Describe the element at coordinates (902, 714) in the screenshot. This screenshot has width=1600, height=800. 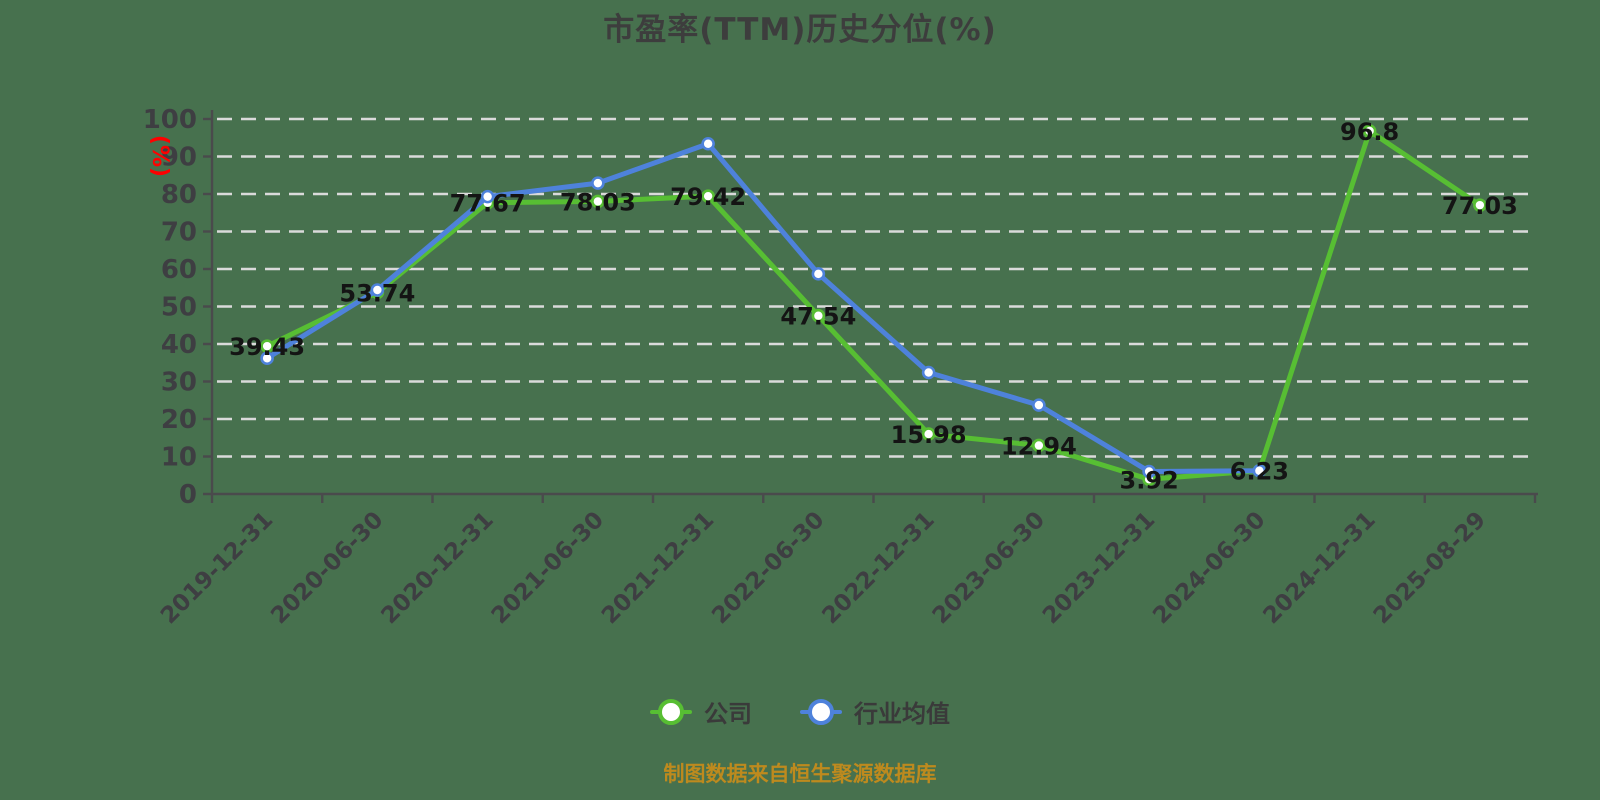
I see `legend-label-industry-average: 行业均值` at that location.